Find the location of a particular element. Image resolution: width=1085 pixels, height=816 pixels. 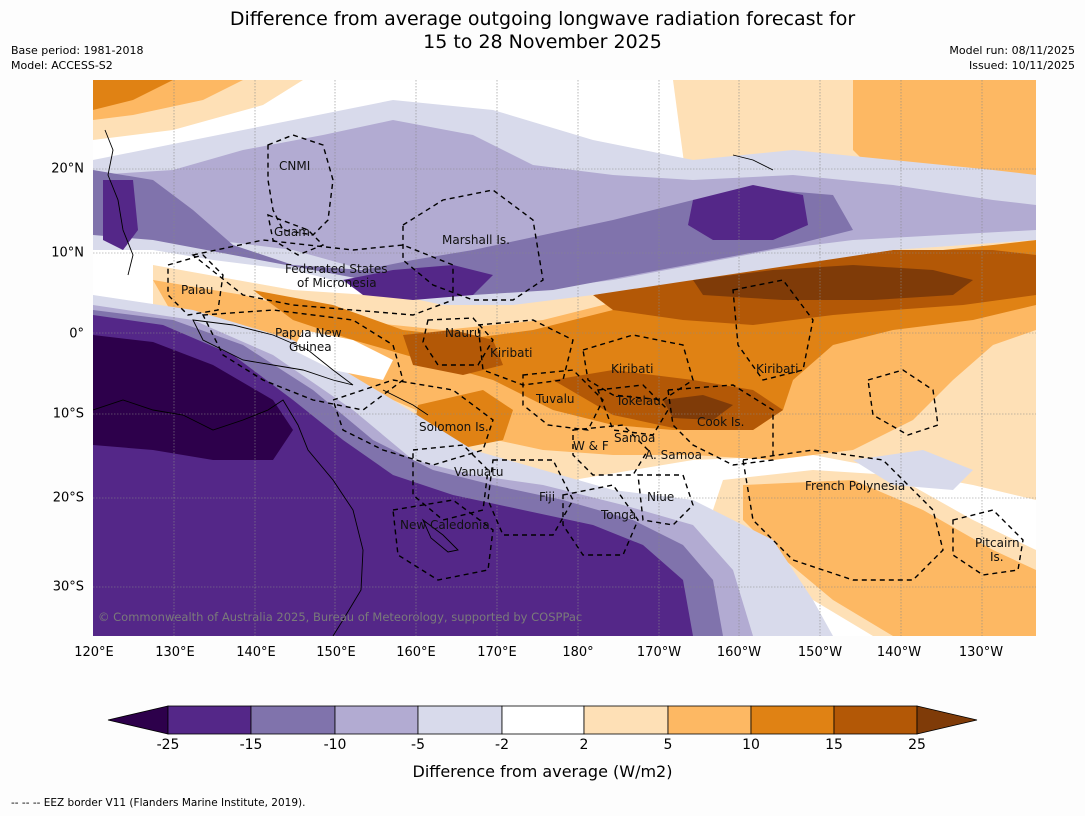

eez-tonga is located at coordinates (600, 520).